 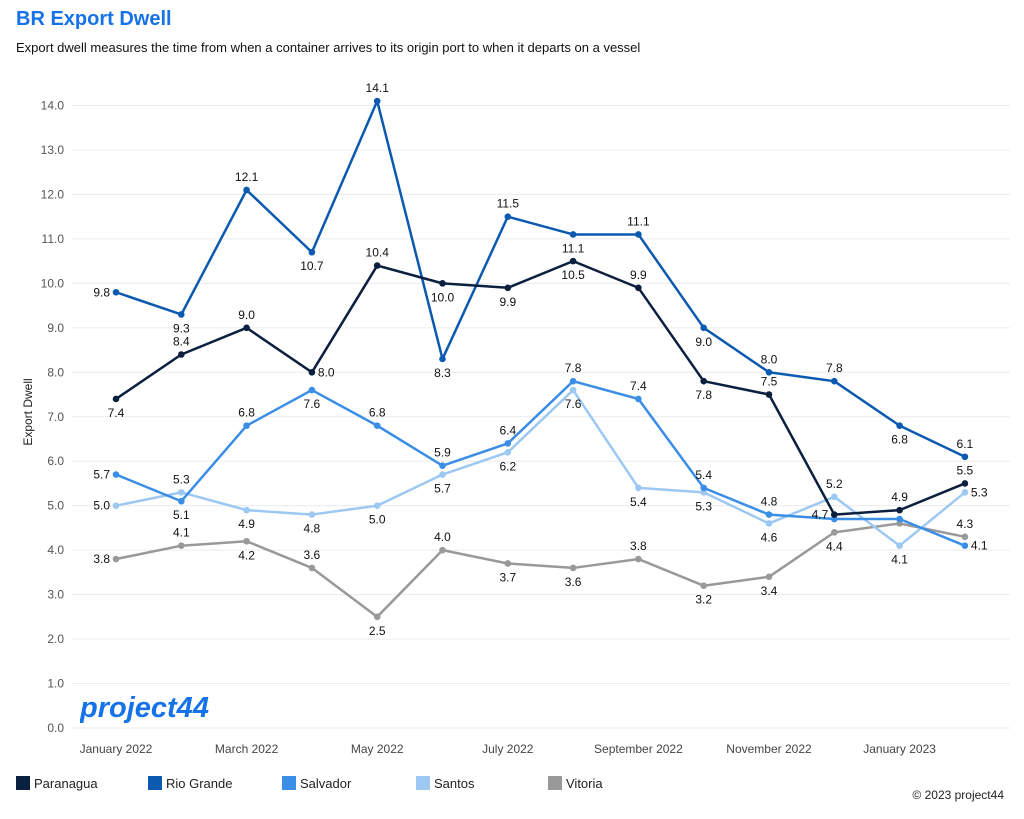 I want to click on project44-logo: project44, so click(x=145, y=710).